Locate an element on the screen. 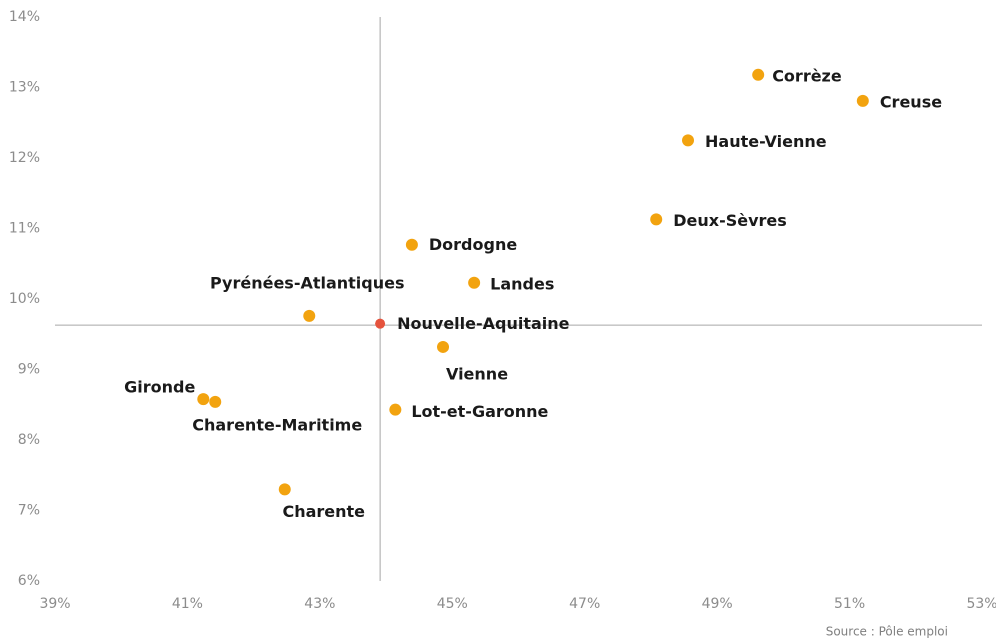 The image size is (996, 644). x-tick-label: 47% is located at coordinates (584, 604).